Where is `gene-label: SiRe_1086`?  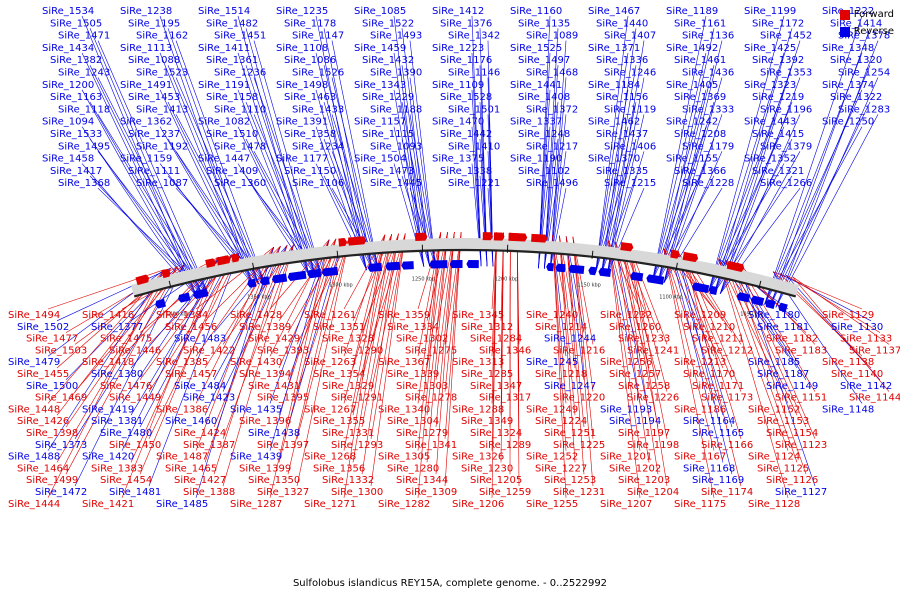
gene-label: SiRe_1086 is located at coordinates (310, 60).